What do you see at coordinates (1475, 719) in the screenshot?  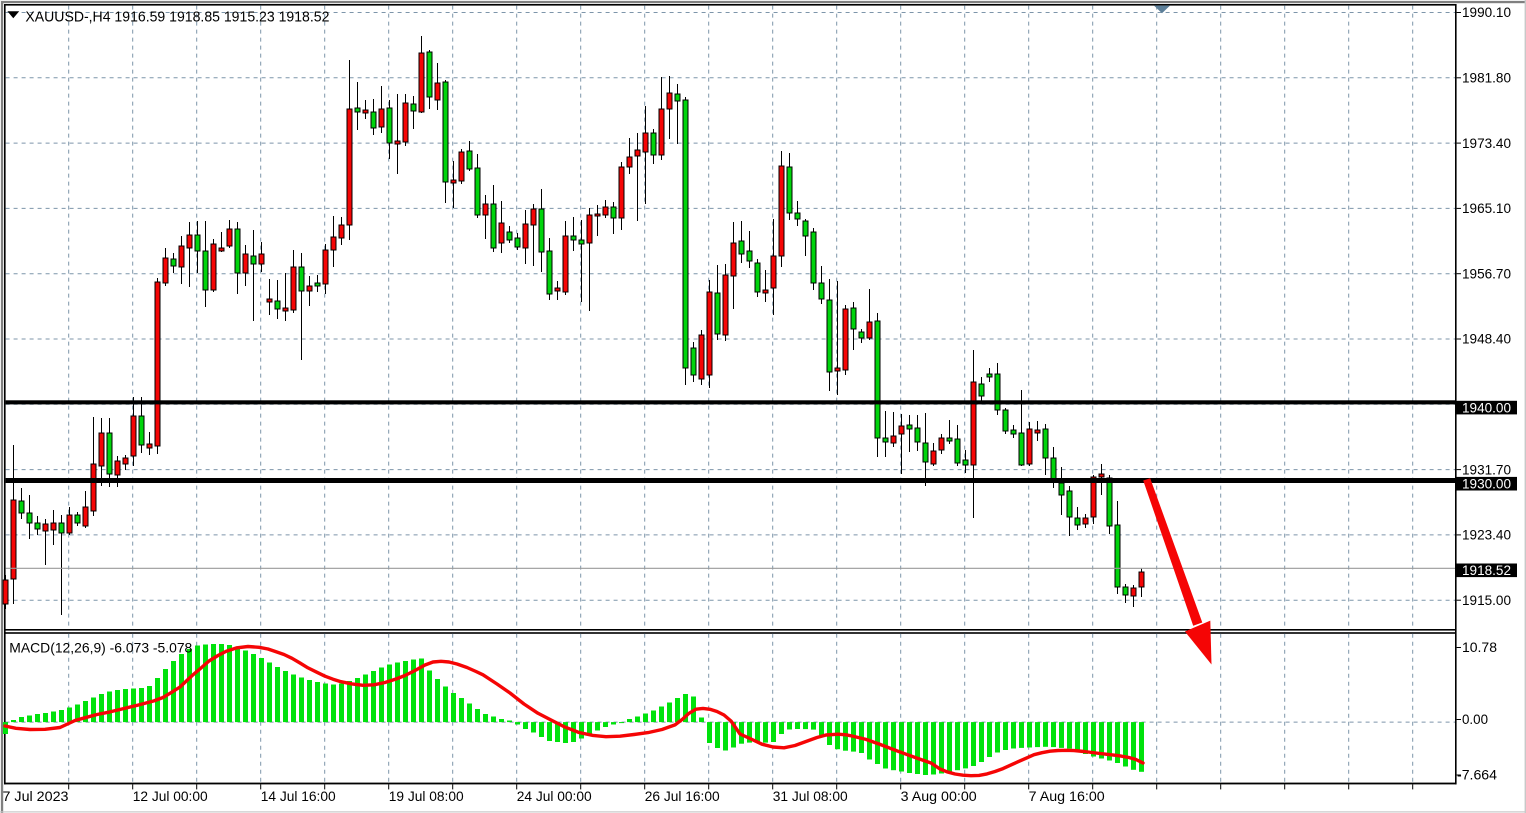 I see `svg-text: 0.00` at bounding box center [1475, 719].